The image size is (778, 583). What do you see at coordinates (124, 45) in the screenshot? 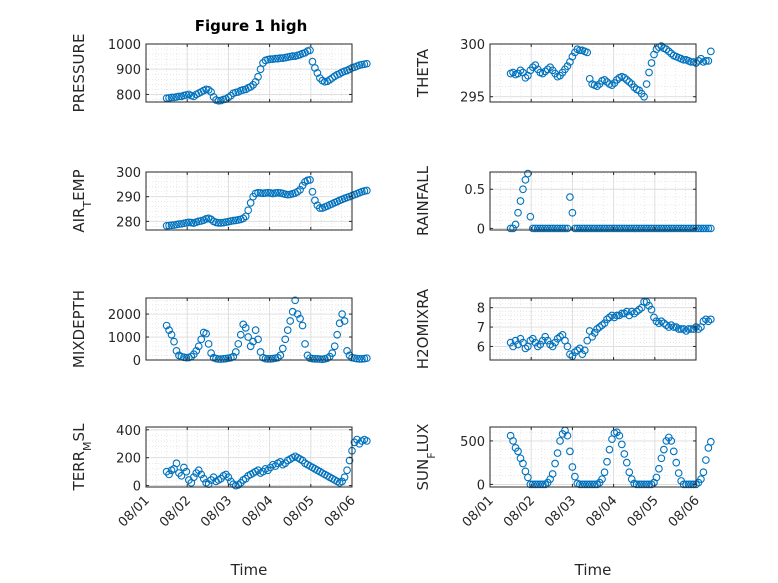
I see `y-tick-label: 1000` at bounding box center [124, 45].